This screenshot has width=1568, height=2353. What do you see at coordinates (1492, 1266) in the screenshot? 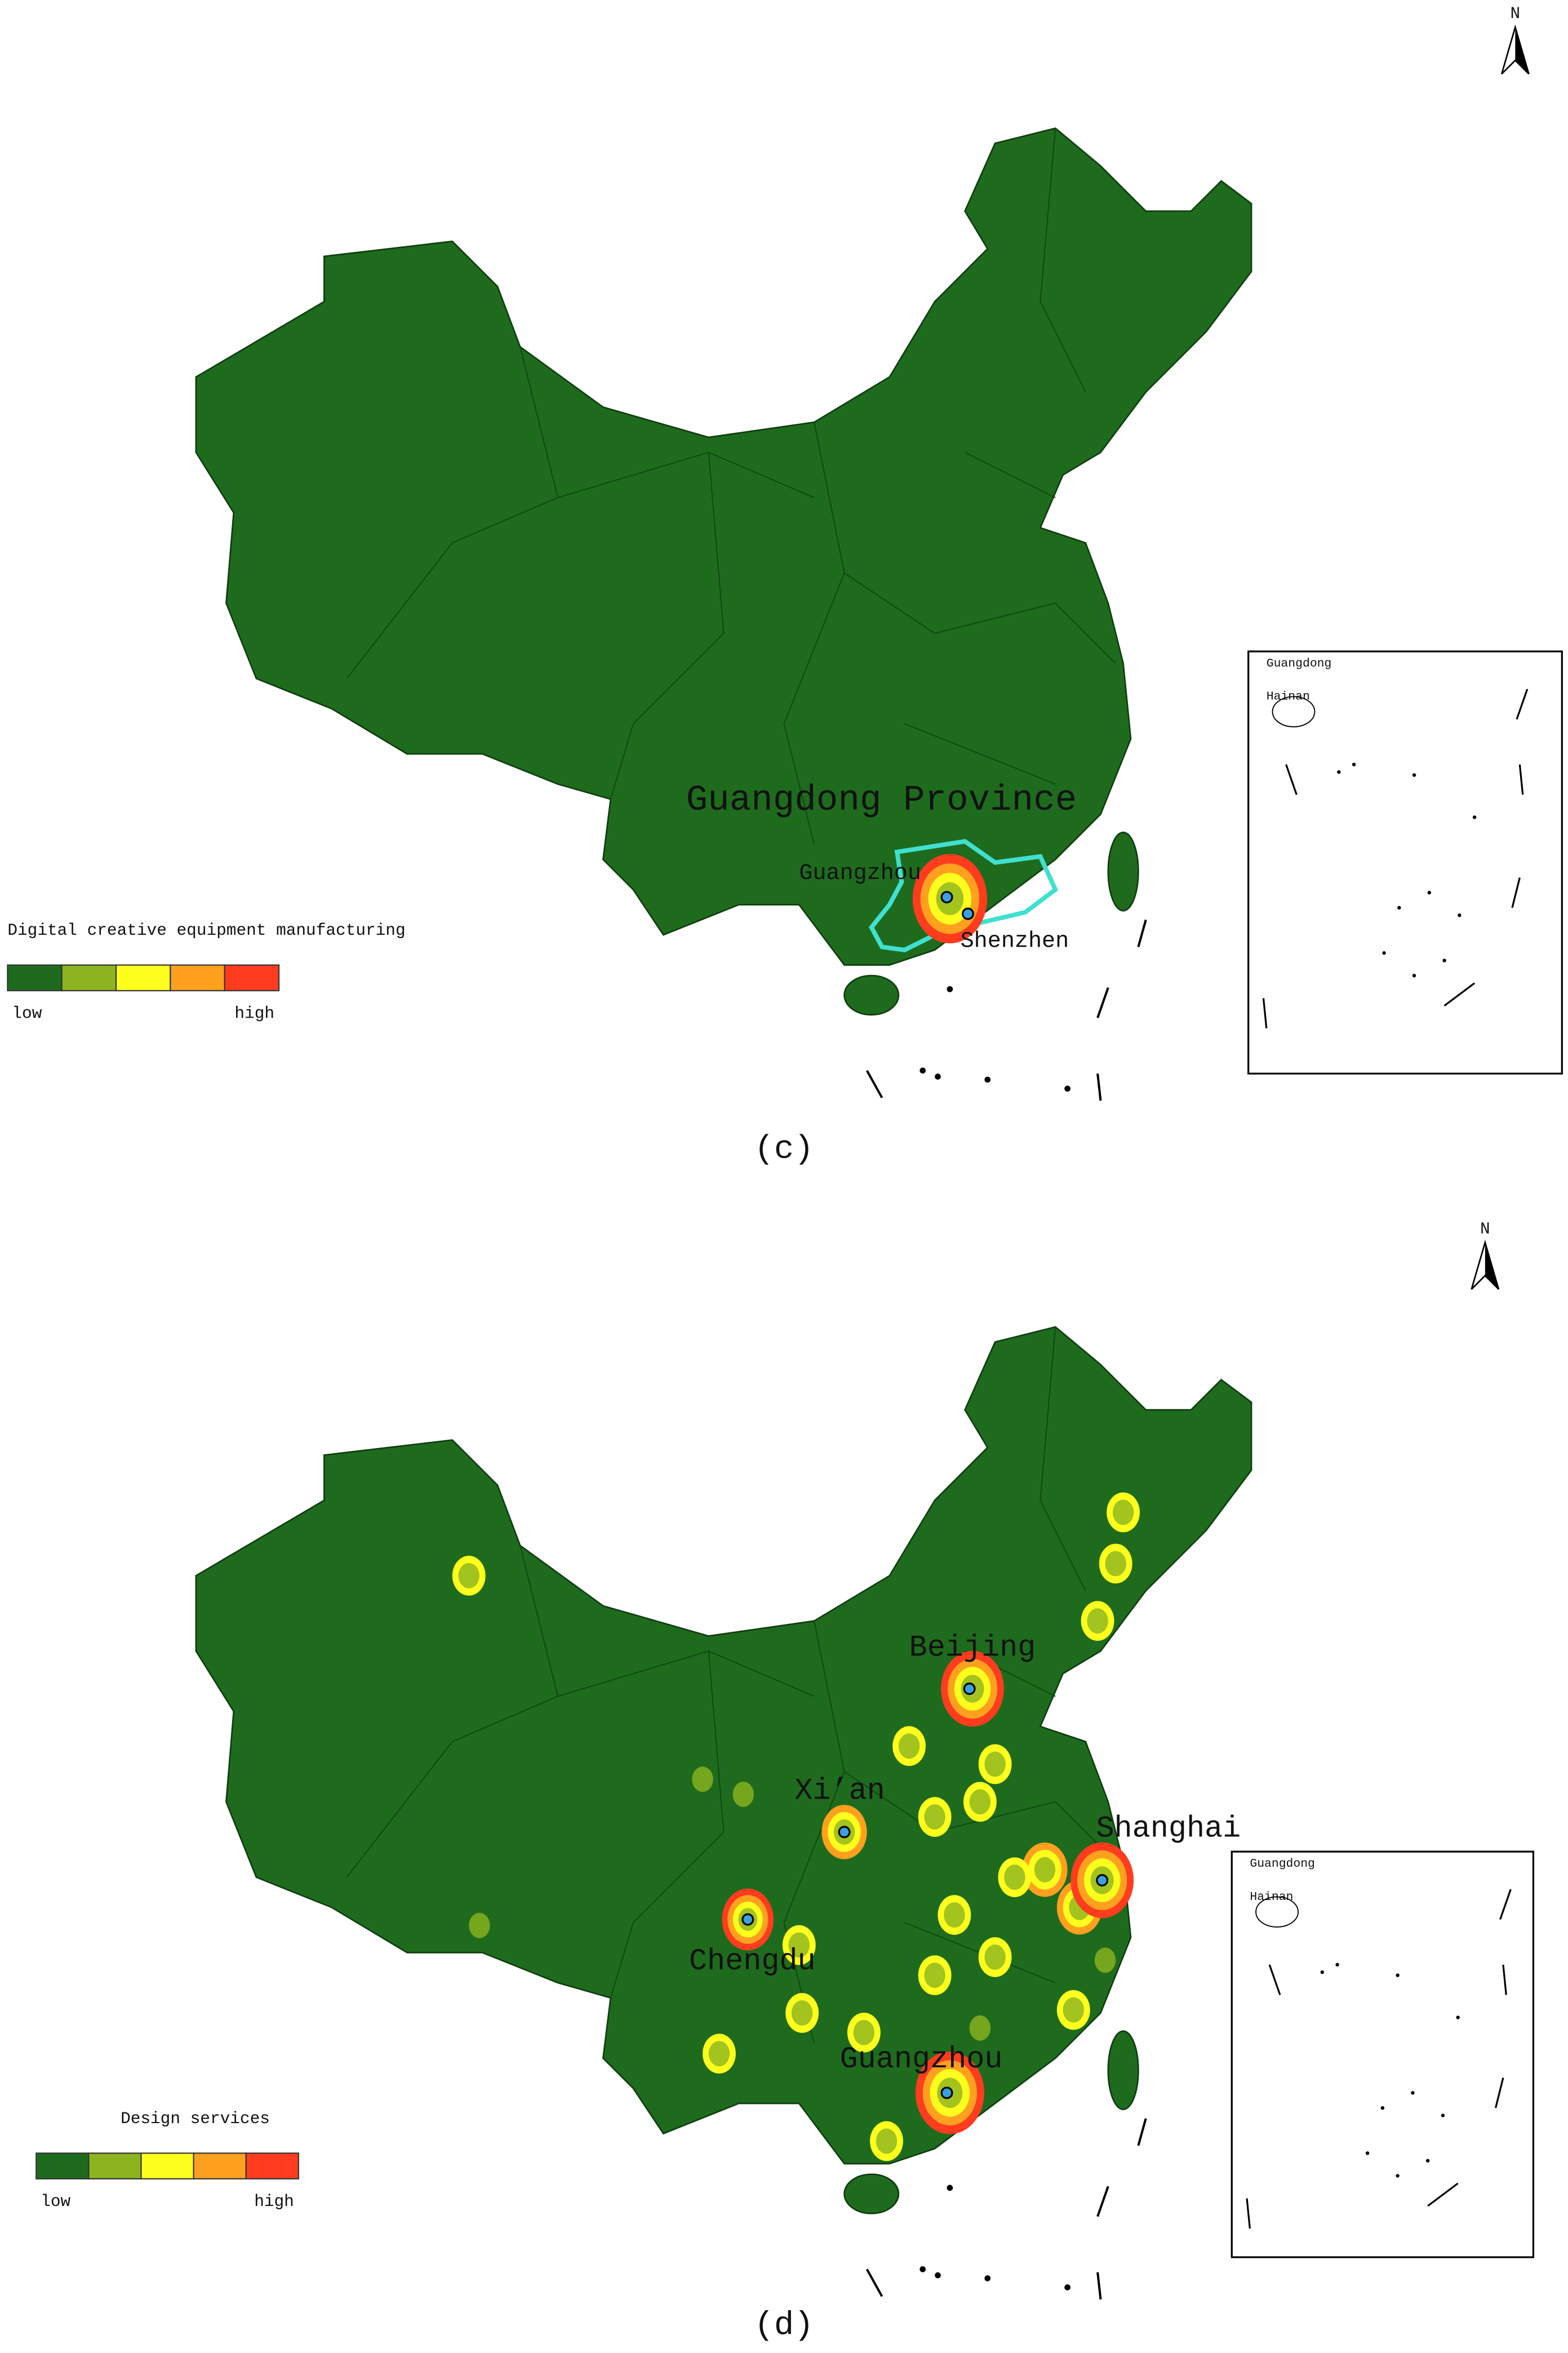
I see `north-arrow-half` at bounding box center [1492, 1266].